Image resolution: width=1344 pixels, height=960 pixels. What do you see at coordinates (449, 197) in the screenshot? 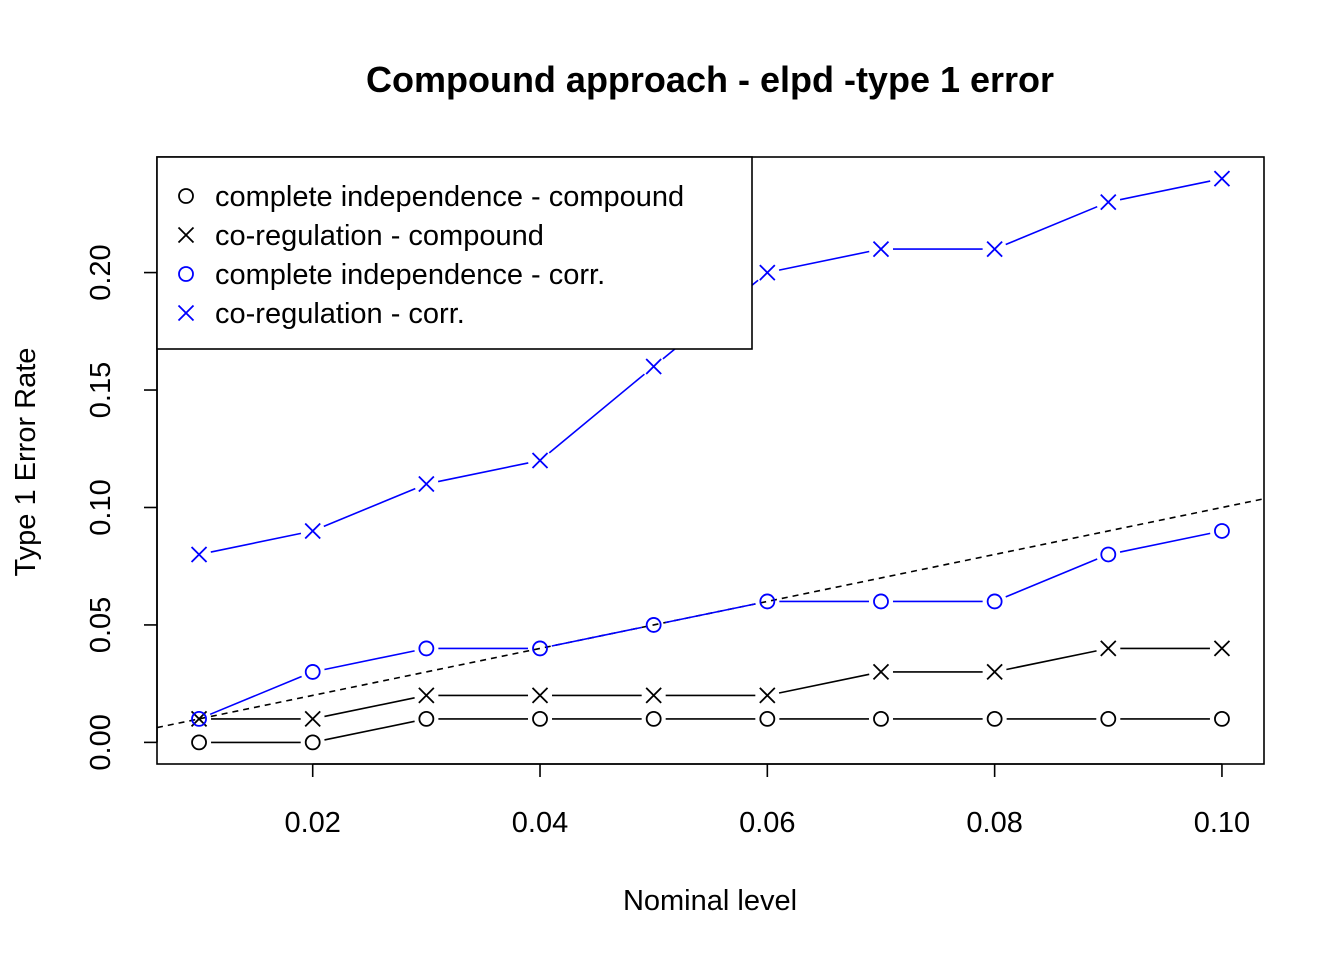
I see `legend-label: complete independence - compound` at bounding box center [449, 197].